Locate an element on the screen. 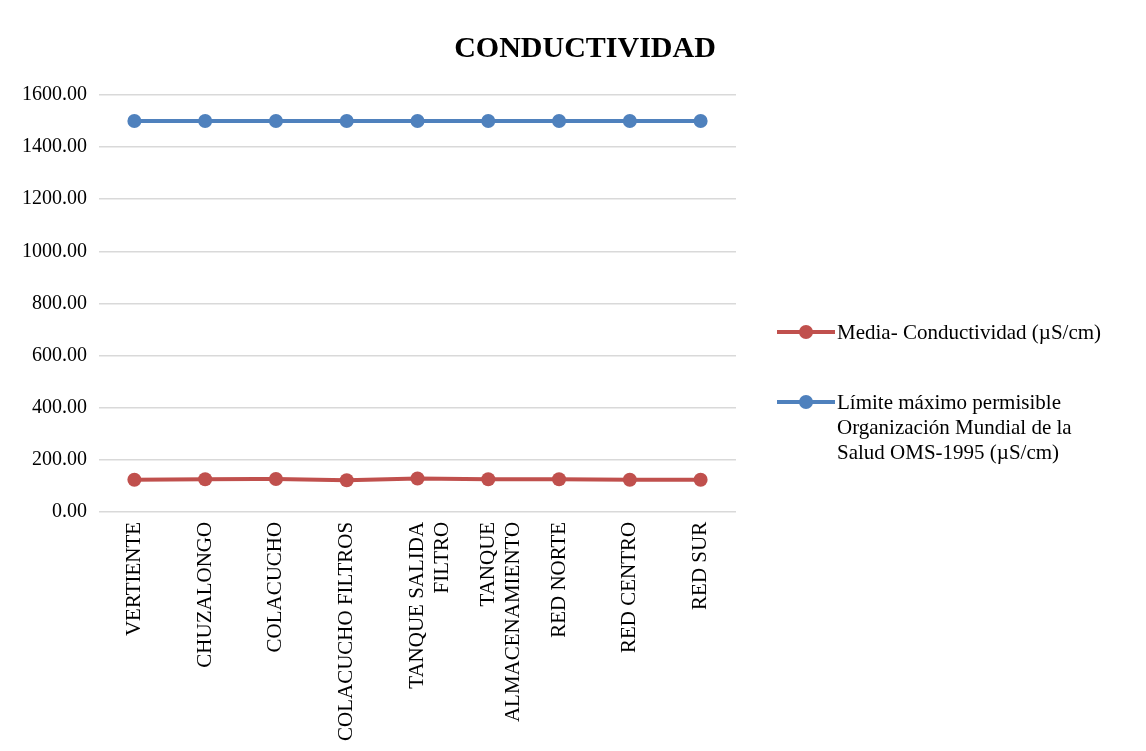  y-tick-label: 1600.00 is located at coordinates (54, 93).